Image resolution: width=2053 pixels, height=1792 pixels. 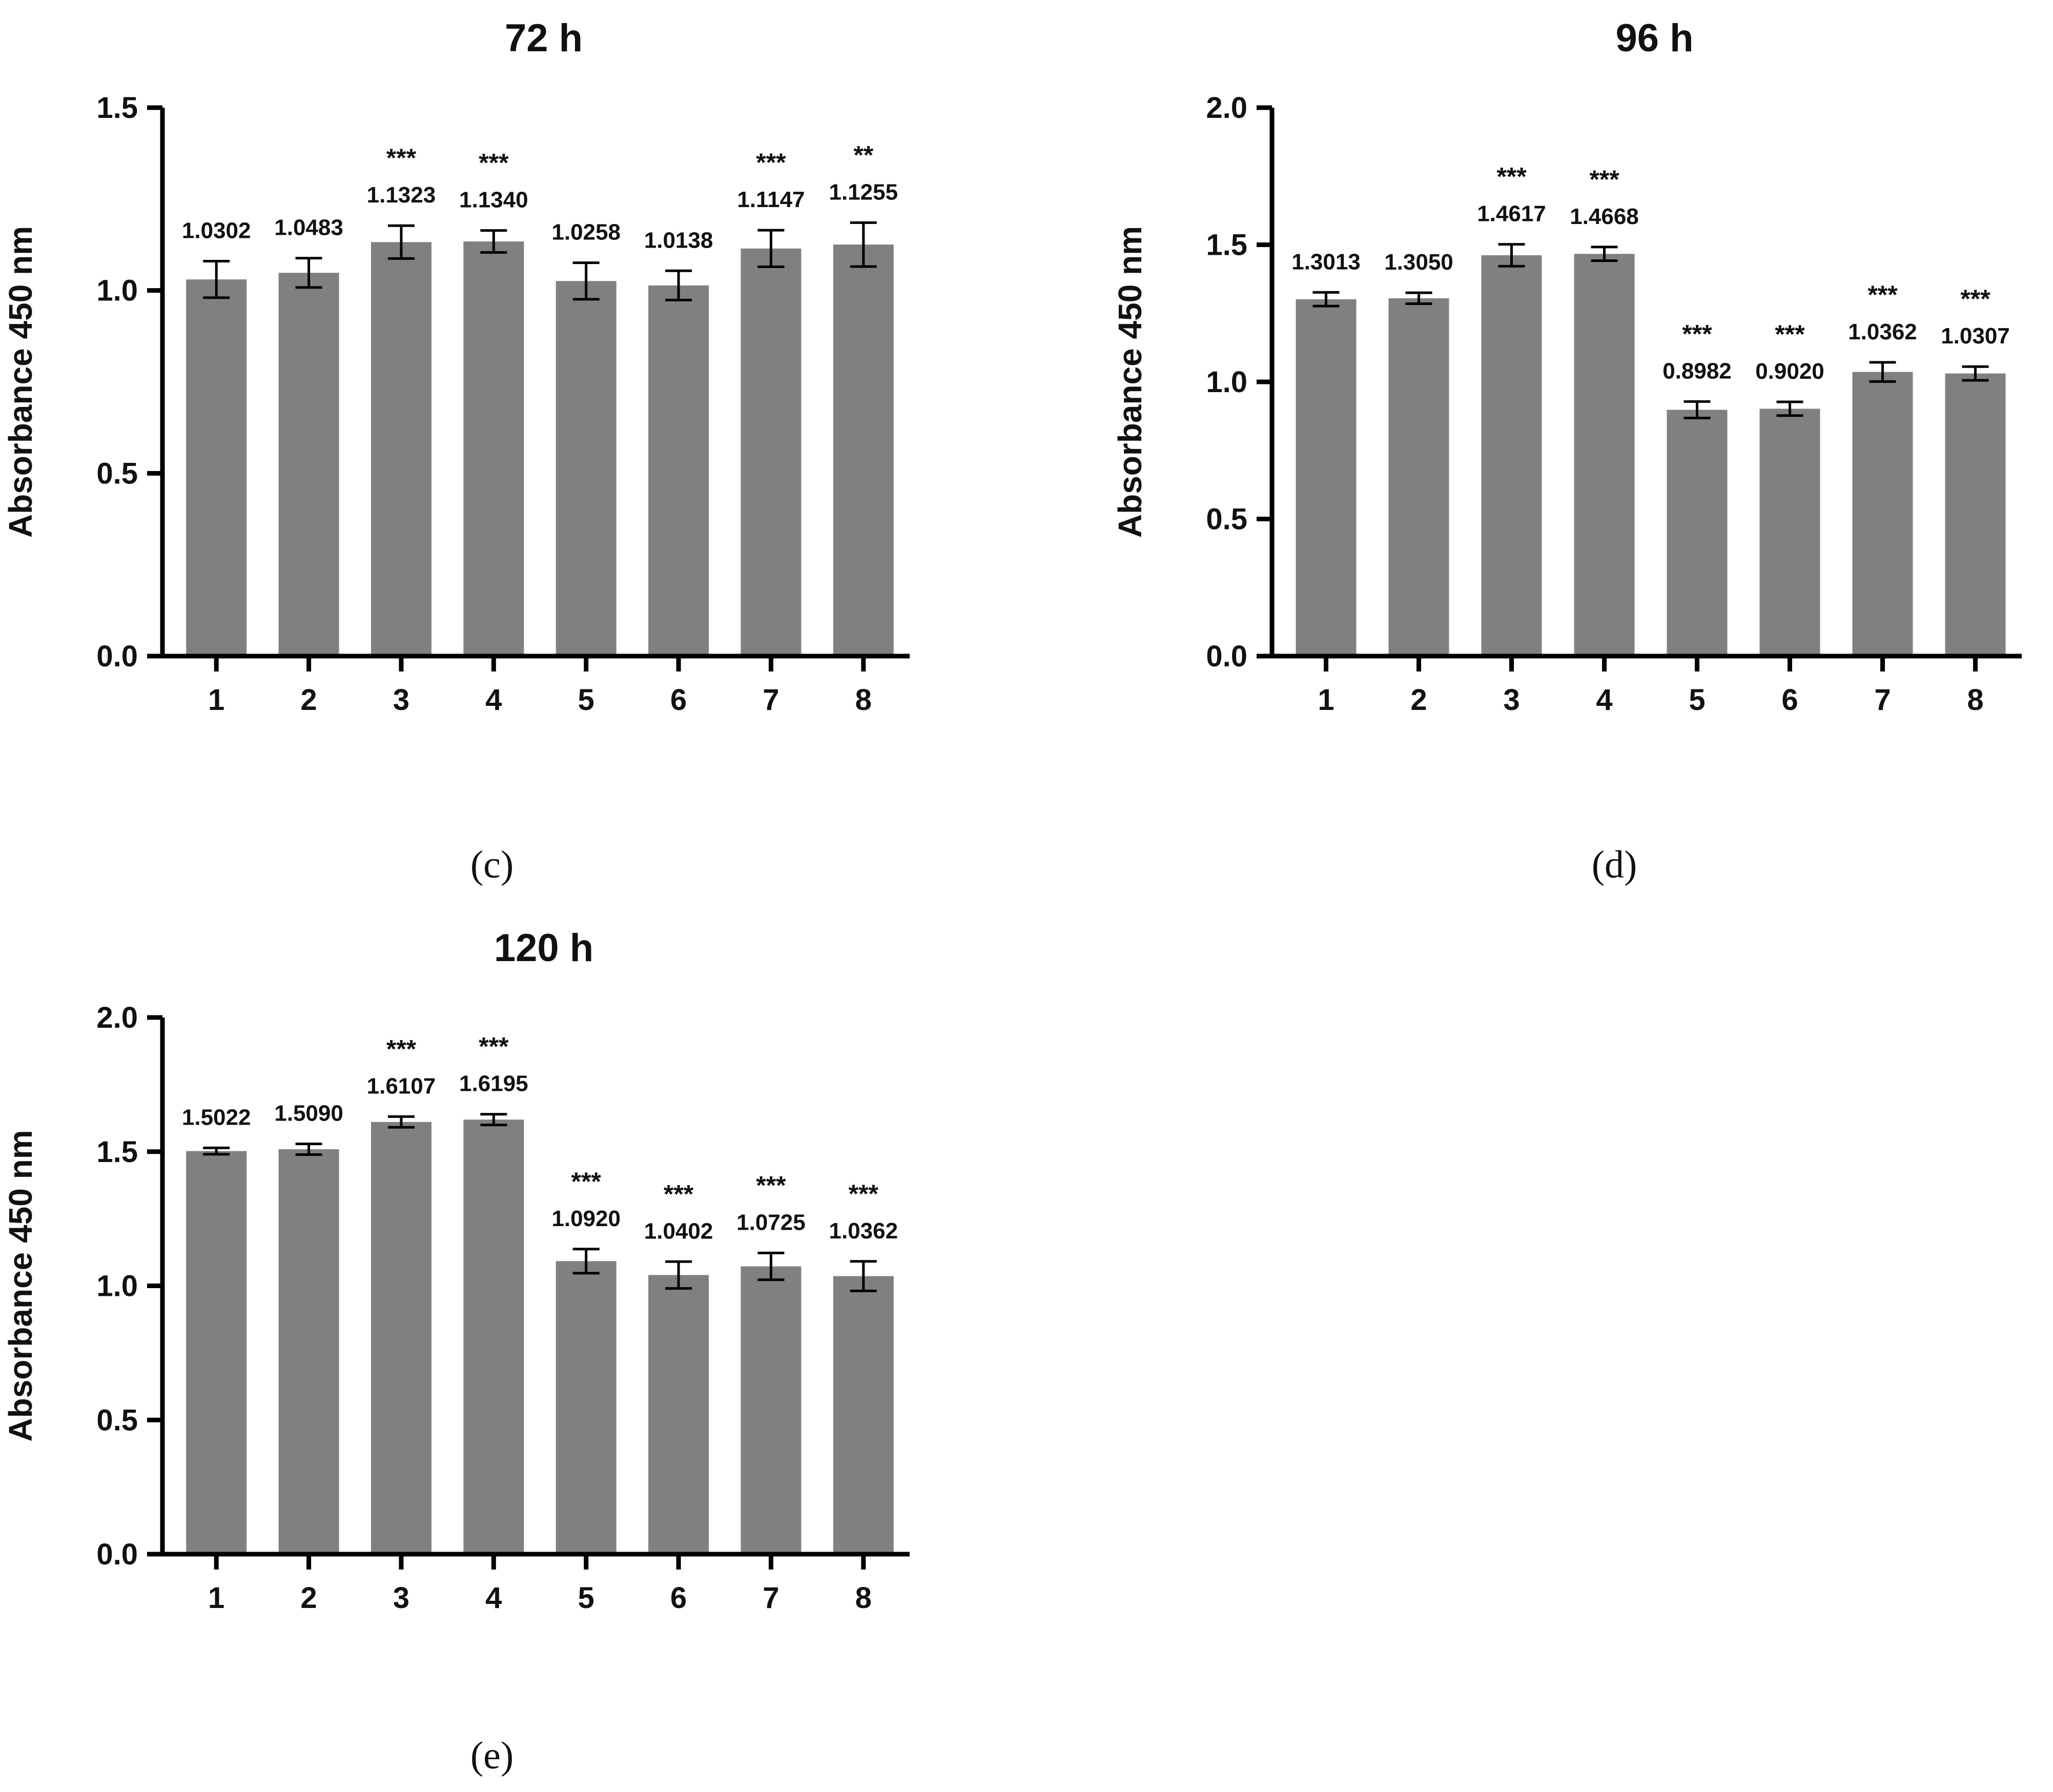 What do you see at coordinates (586, 232) in the screenshot?
I see `value-label: 1.0258` at bounding box center [586, 232].